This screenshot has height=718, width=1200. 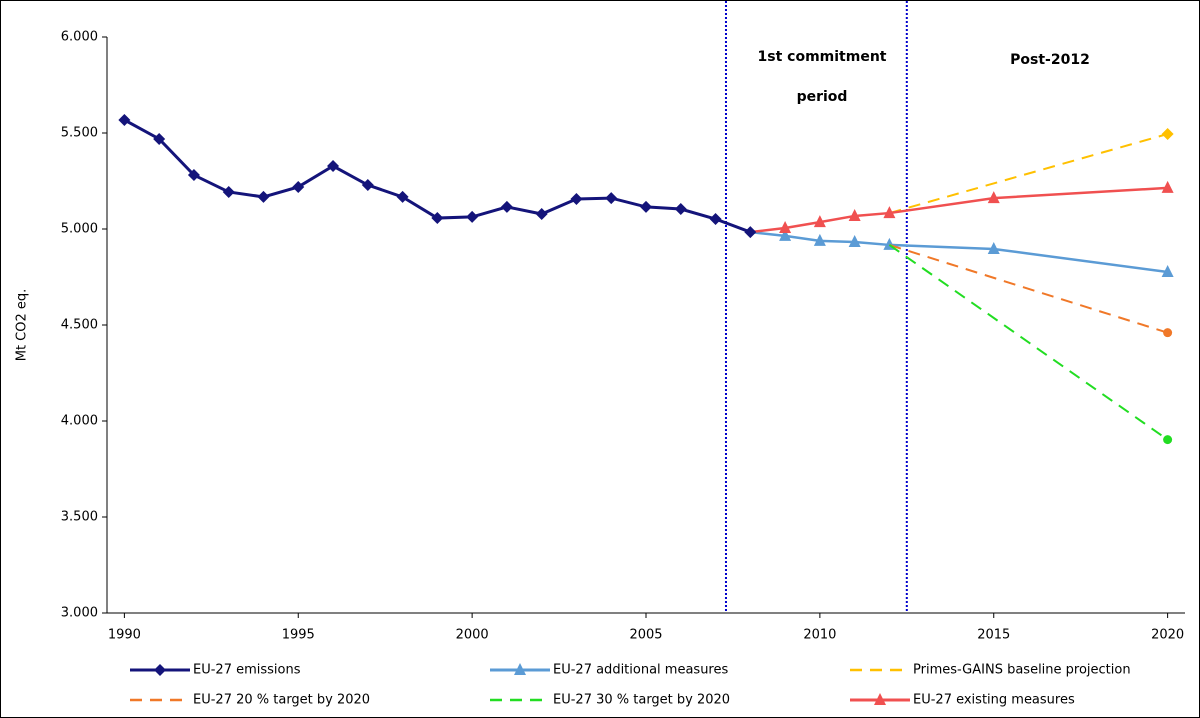 I want to click on legend-item: EU-27 20 % target by 2020, so click(x=250, y=700).